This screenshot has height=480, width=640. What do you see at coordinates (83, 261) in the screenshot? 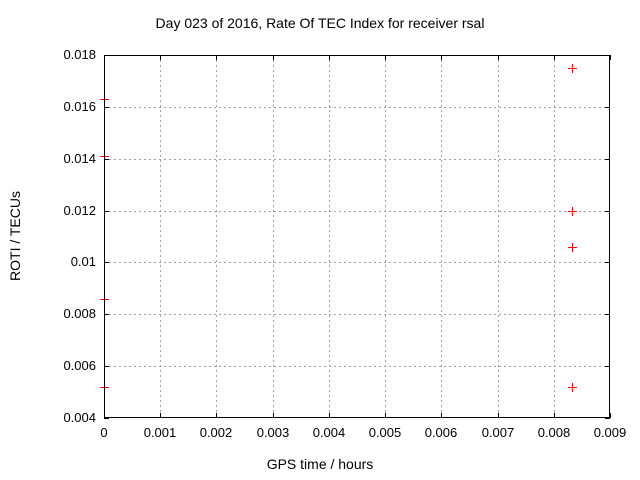
I see `y-tick-label: 0.01` at bounding box center [83, 261].